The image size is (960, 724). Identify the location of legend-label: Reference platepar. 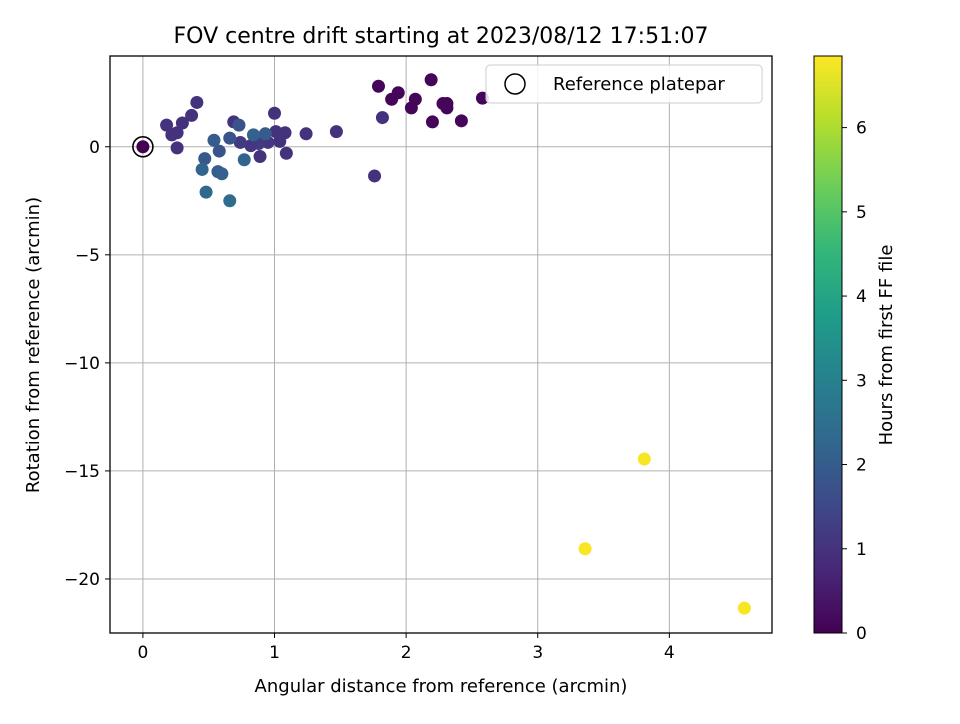
(639, 84).